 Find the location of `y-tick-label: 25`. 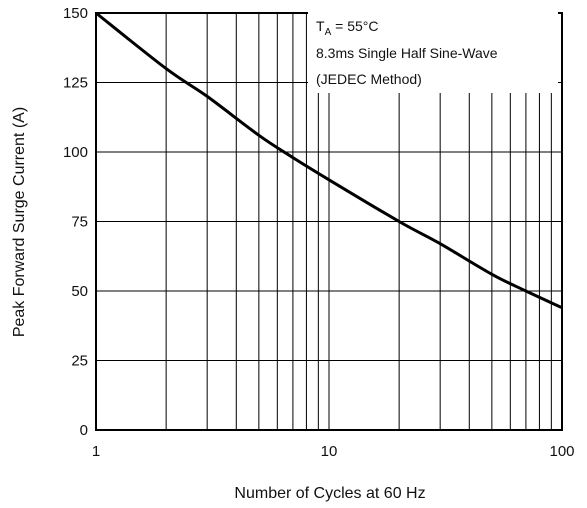

y-tick-label: 25 is located at coordinates (79, 361).